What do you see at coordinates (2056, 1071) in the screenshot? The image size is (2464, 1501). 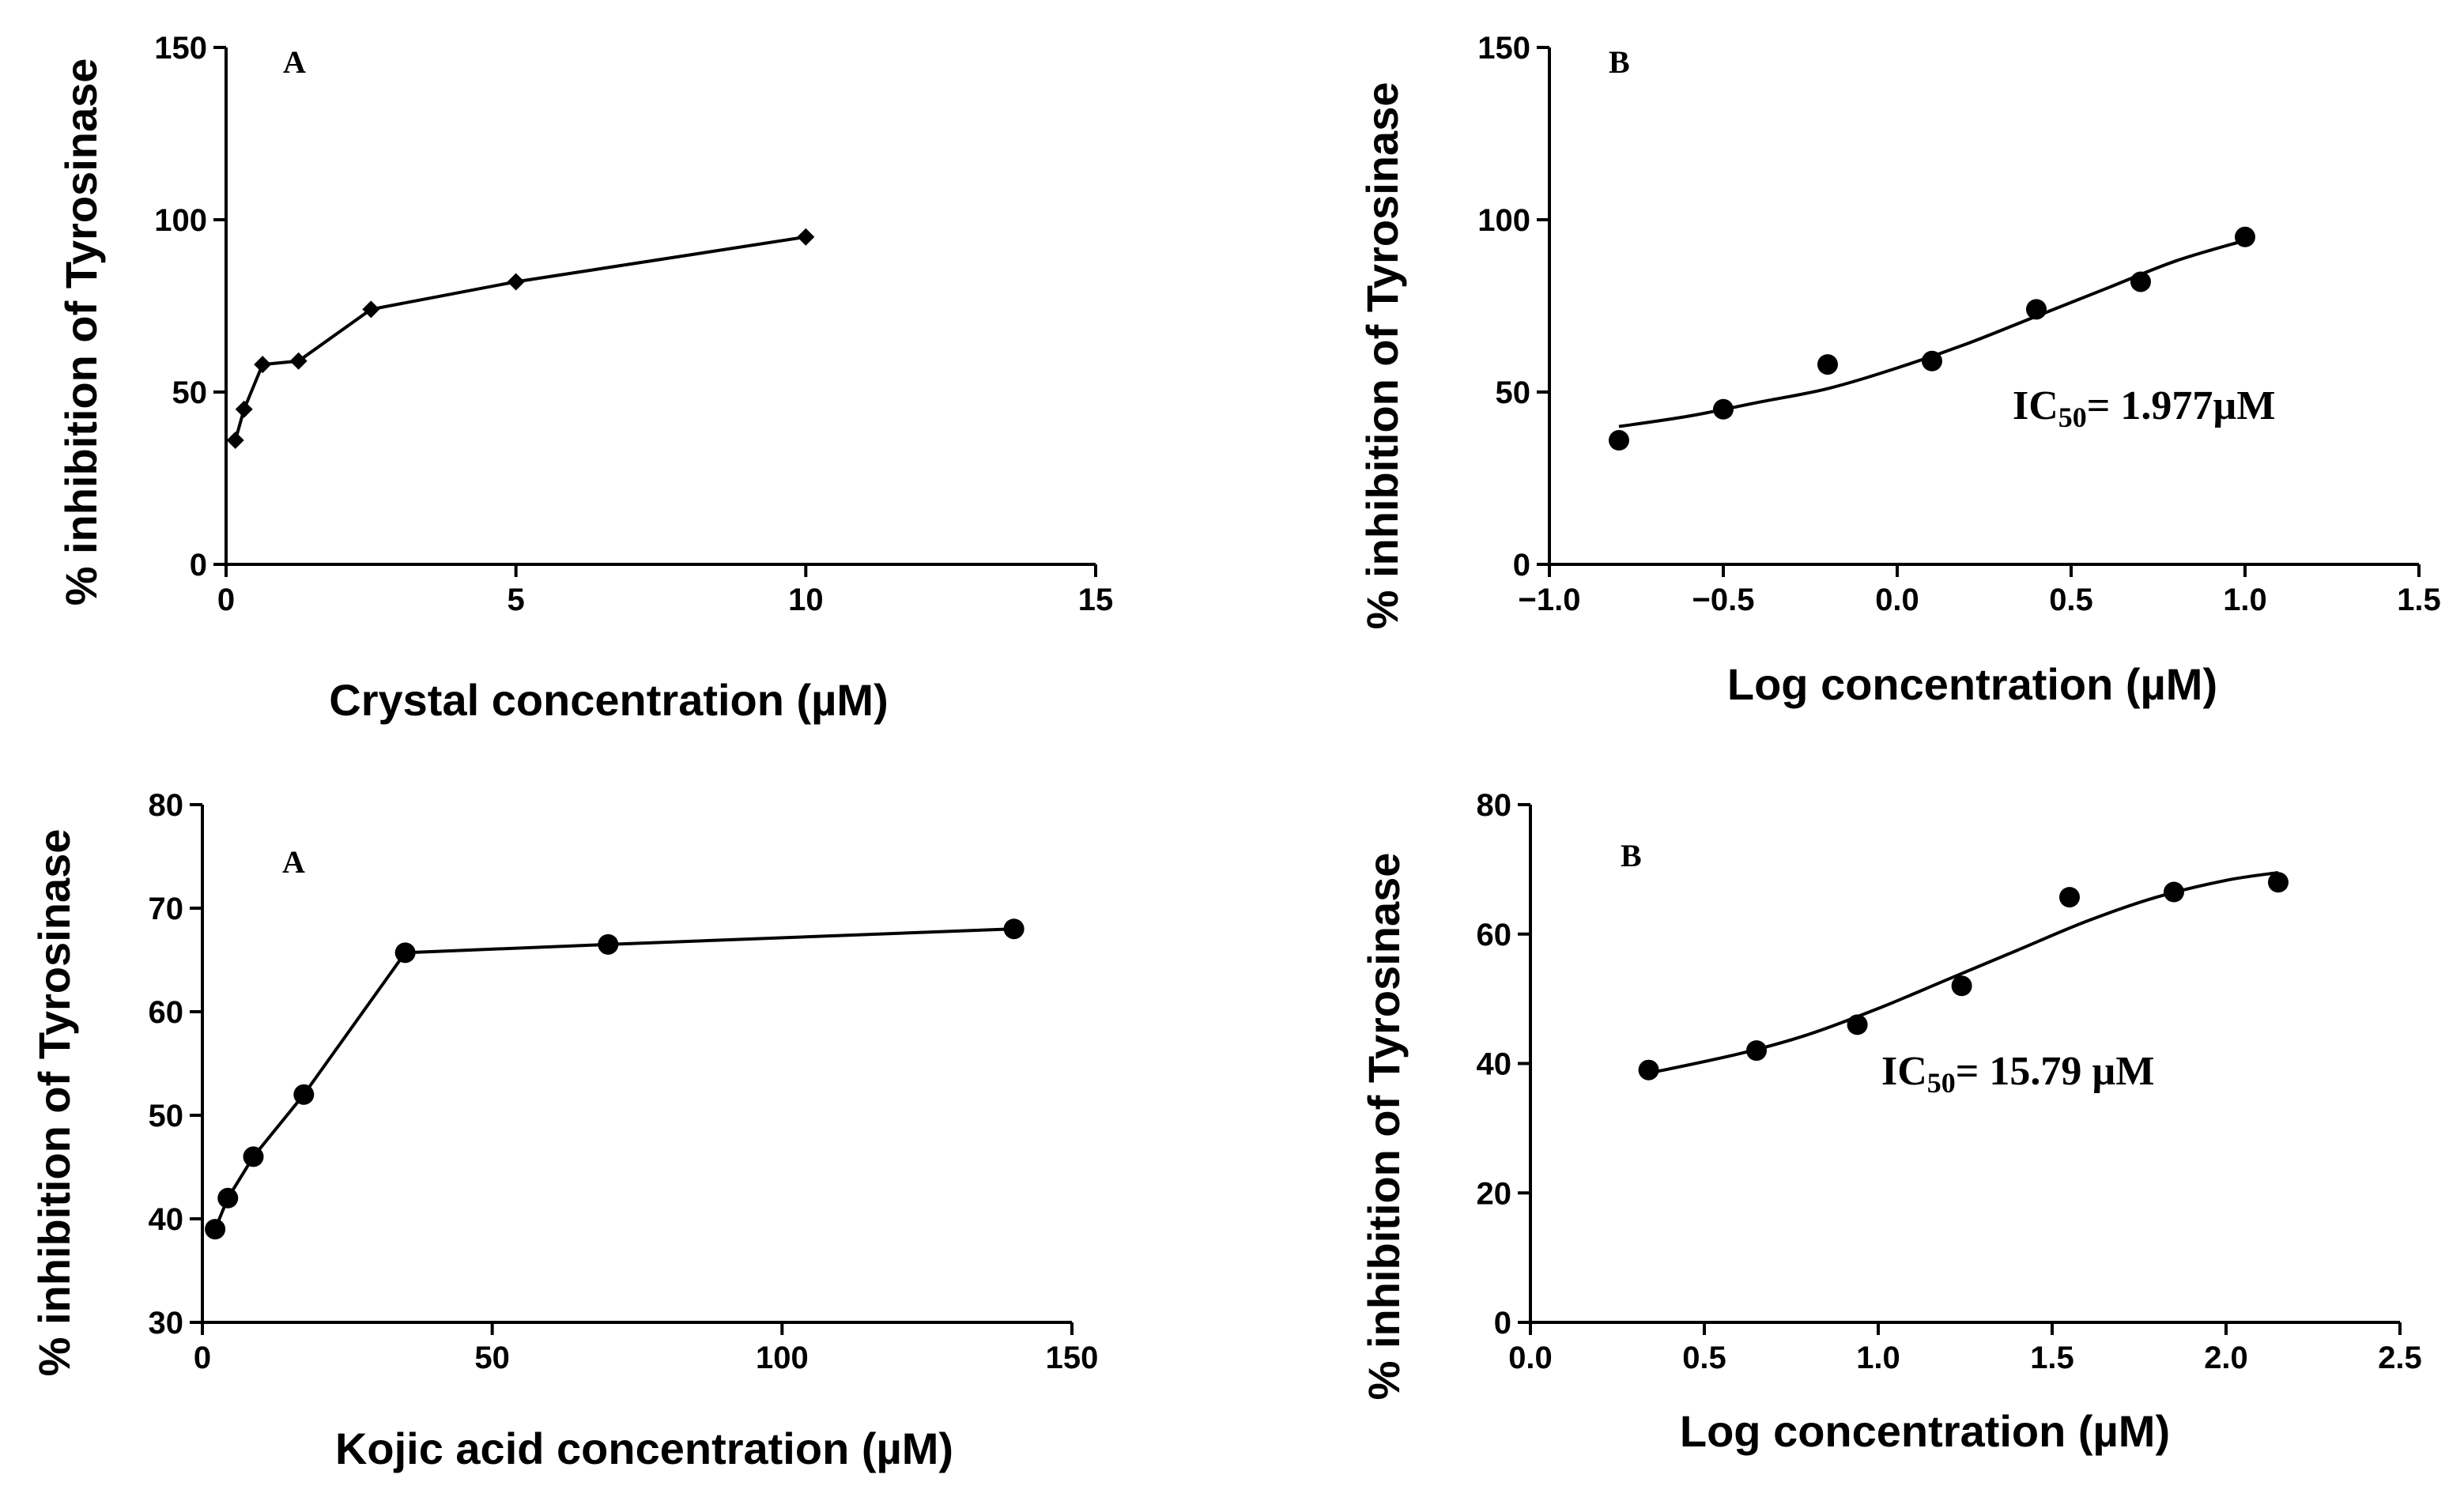 I see `ic50-value: = 15.79 µM` at bounding box center [2056, 1071].